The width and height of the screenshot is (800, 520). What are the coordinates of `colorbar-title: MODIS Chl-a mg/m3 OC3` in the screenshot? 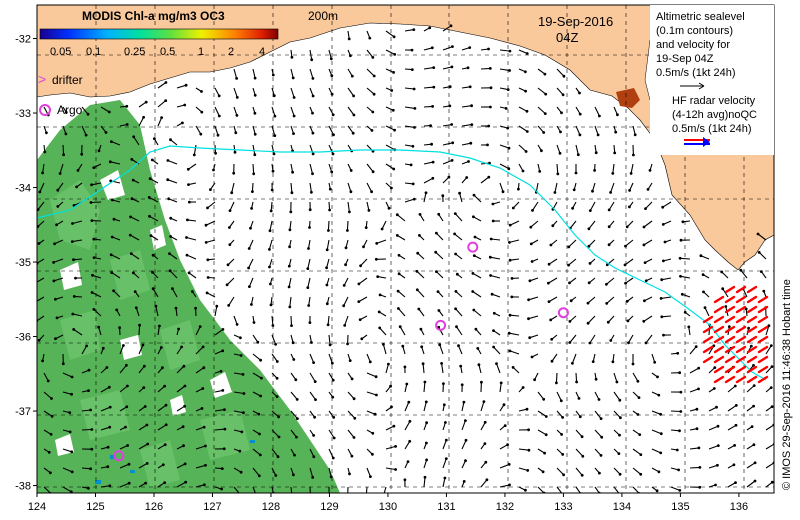 It's located at (153, 16).